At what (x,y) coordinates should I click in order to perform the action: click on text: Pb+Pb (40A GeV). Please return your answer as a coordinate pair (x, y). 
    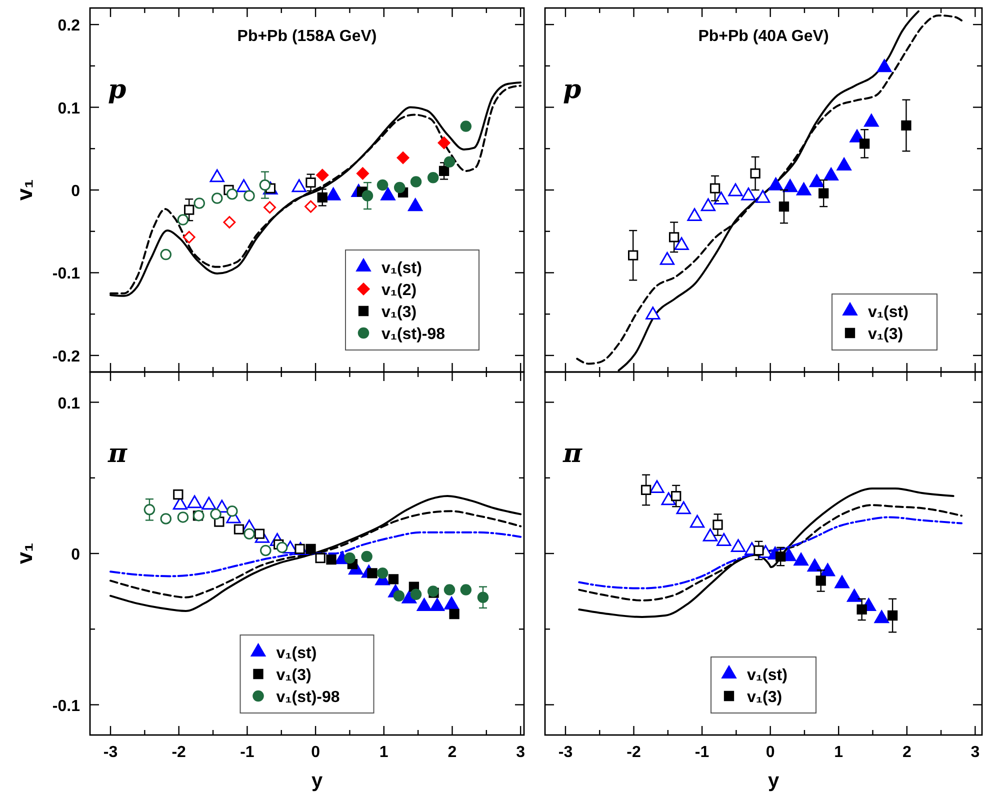
    Looking at the image, I should click on (763, 36).